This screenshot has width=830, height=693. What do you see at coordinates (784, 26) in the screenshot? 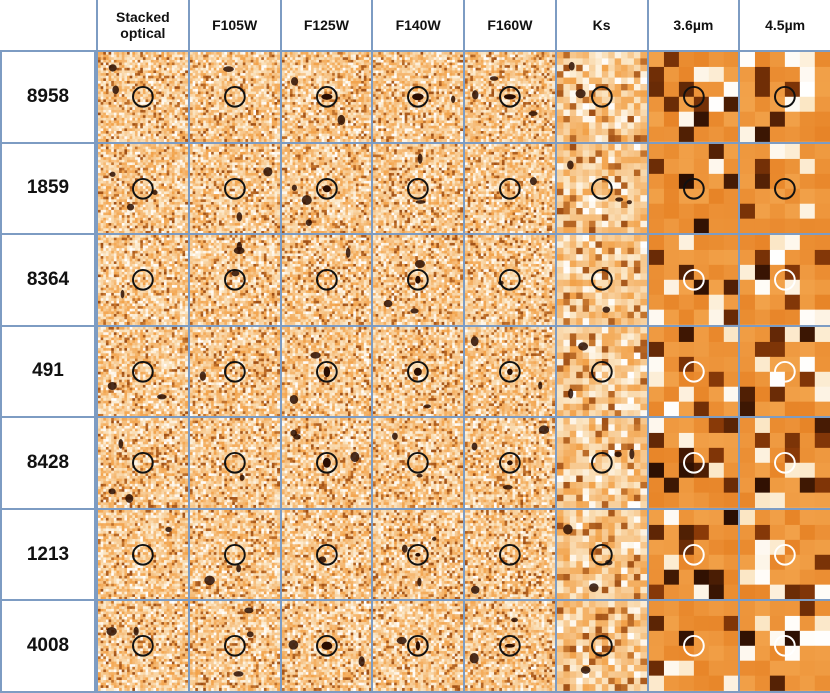
I see `column-header: 4.5µm` at bounding box center [784, 26].